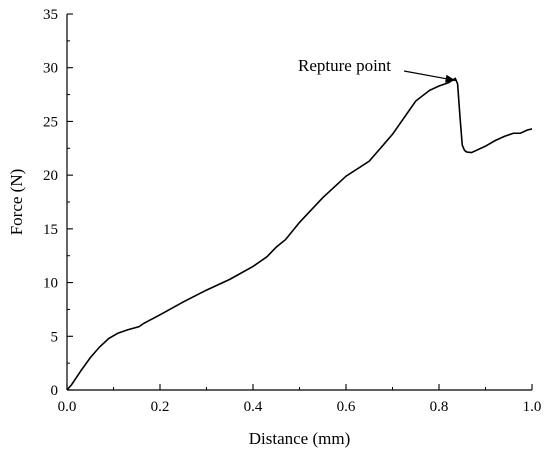 The width and height of the screenshot is (550, 458). What do you see at coordinates (67, 407) in the screenshot?
I see `x-tick-label: 0.0` at bounding box center [67, 407].